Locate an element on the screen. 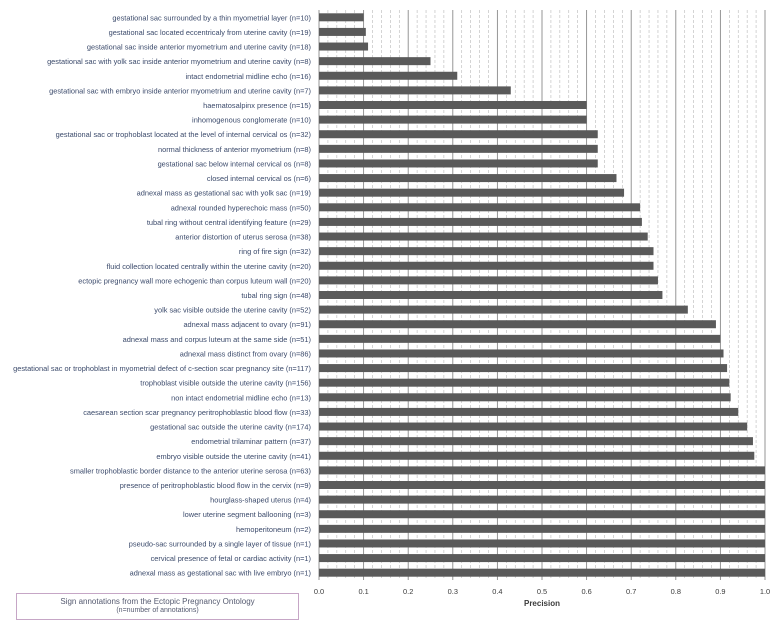 The height and width of the screenshot is (625, 778). x-tick-label: 1.0 is located at coordinates (765, 591).